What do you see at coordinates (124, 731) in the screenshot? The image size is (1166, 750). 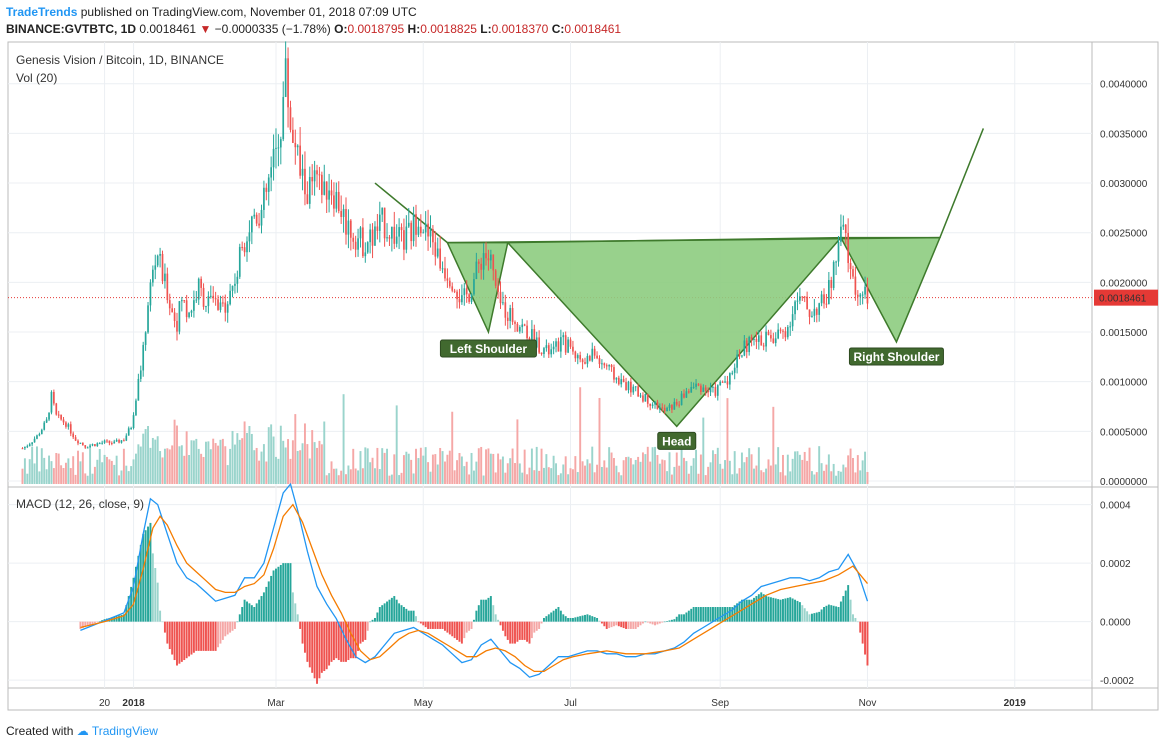 I see `tradingview-link: TradingView` at bounding box center [124, 731].